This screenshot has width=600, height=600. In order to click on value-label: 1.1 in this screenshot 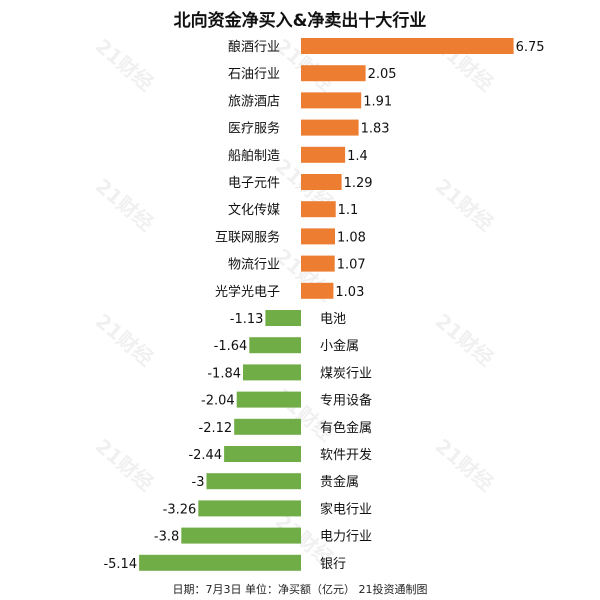, I will do `click(348, 210)`.